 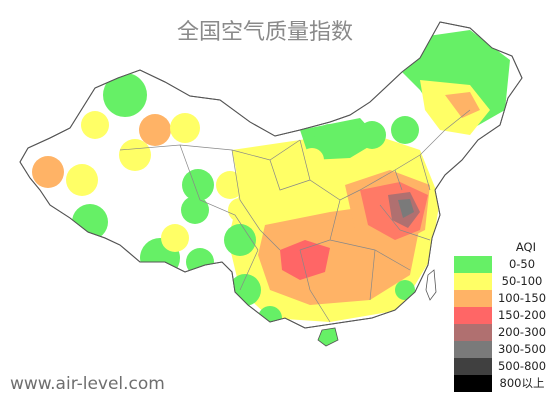 I want to click on legend-item: 100-150, so click(x=503, y=298).